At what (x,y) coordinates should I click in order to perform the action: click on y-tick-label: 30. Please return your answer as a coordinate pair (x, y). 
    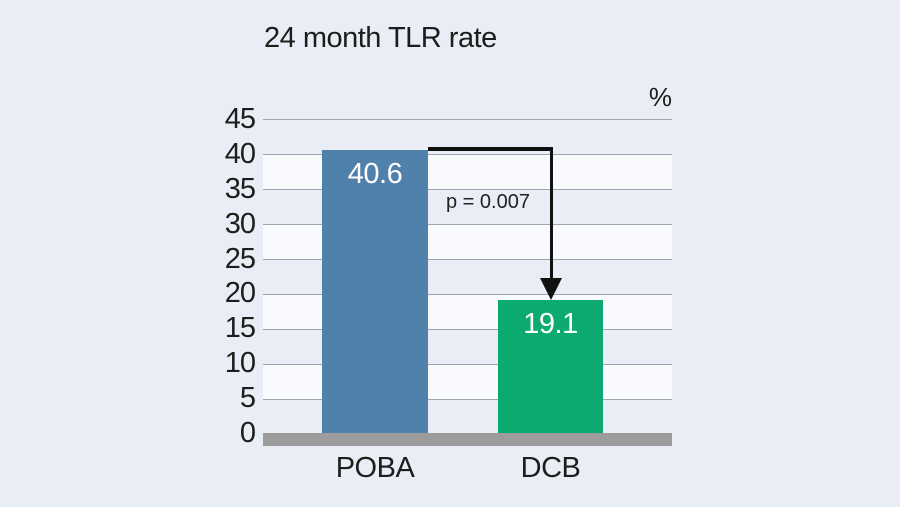
    Looking at the image, I should click on (240, 223).